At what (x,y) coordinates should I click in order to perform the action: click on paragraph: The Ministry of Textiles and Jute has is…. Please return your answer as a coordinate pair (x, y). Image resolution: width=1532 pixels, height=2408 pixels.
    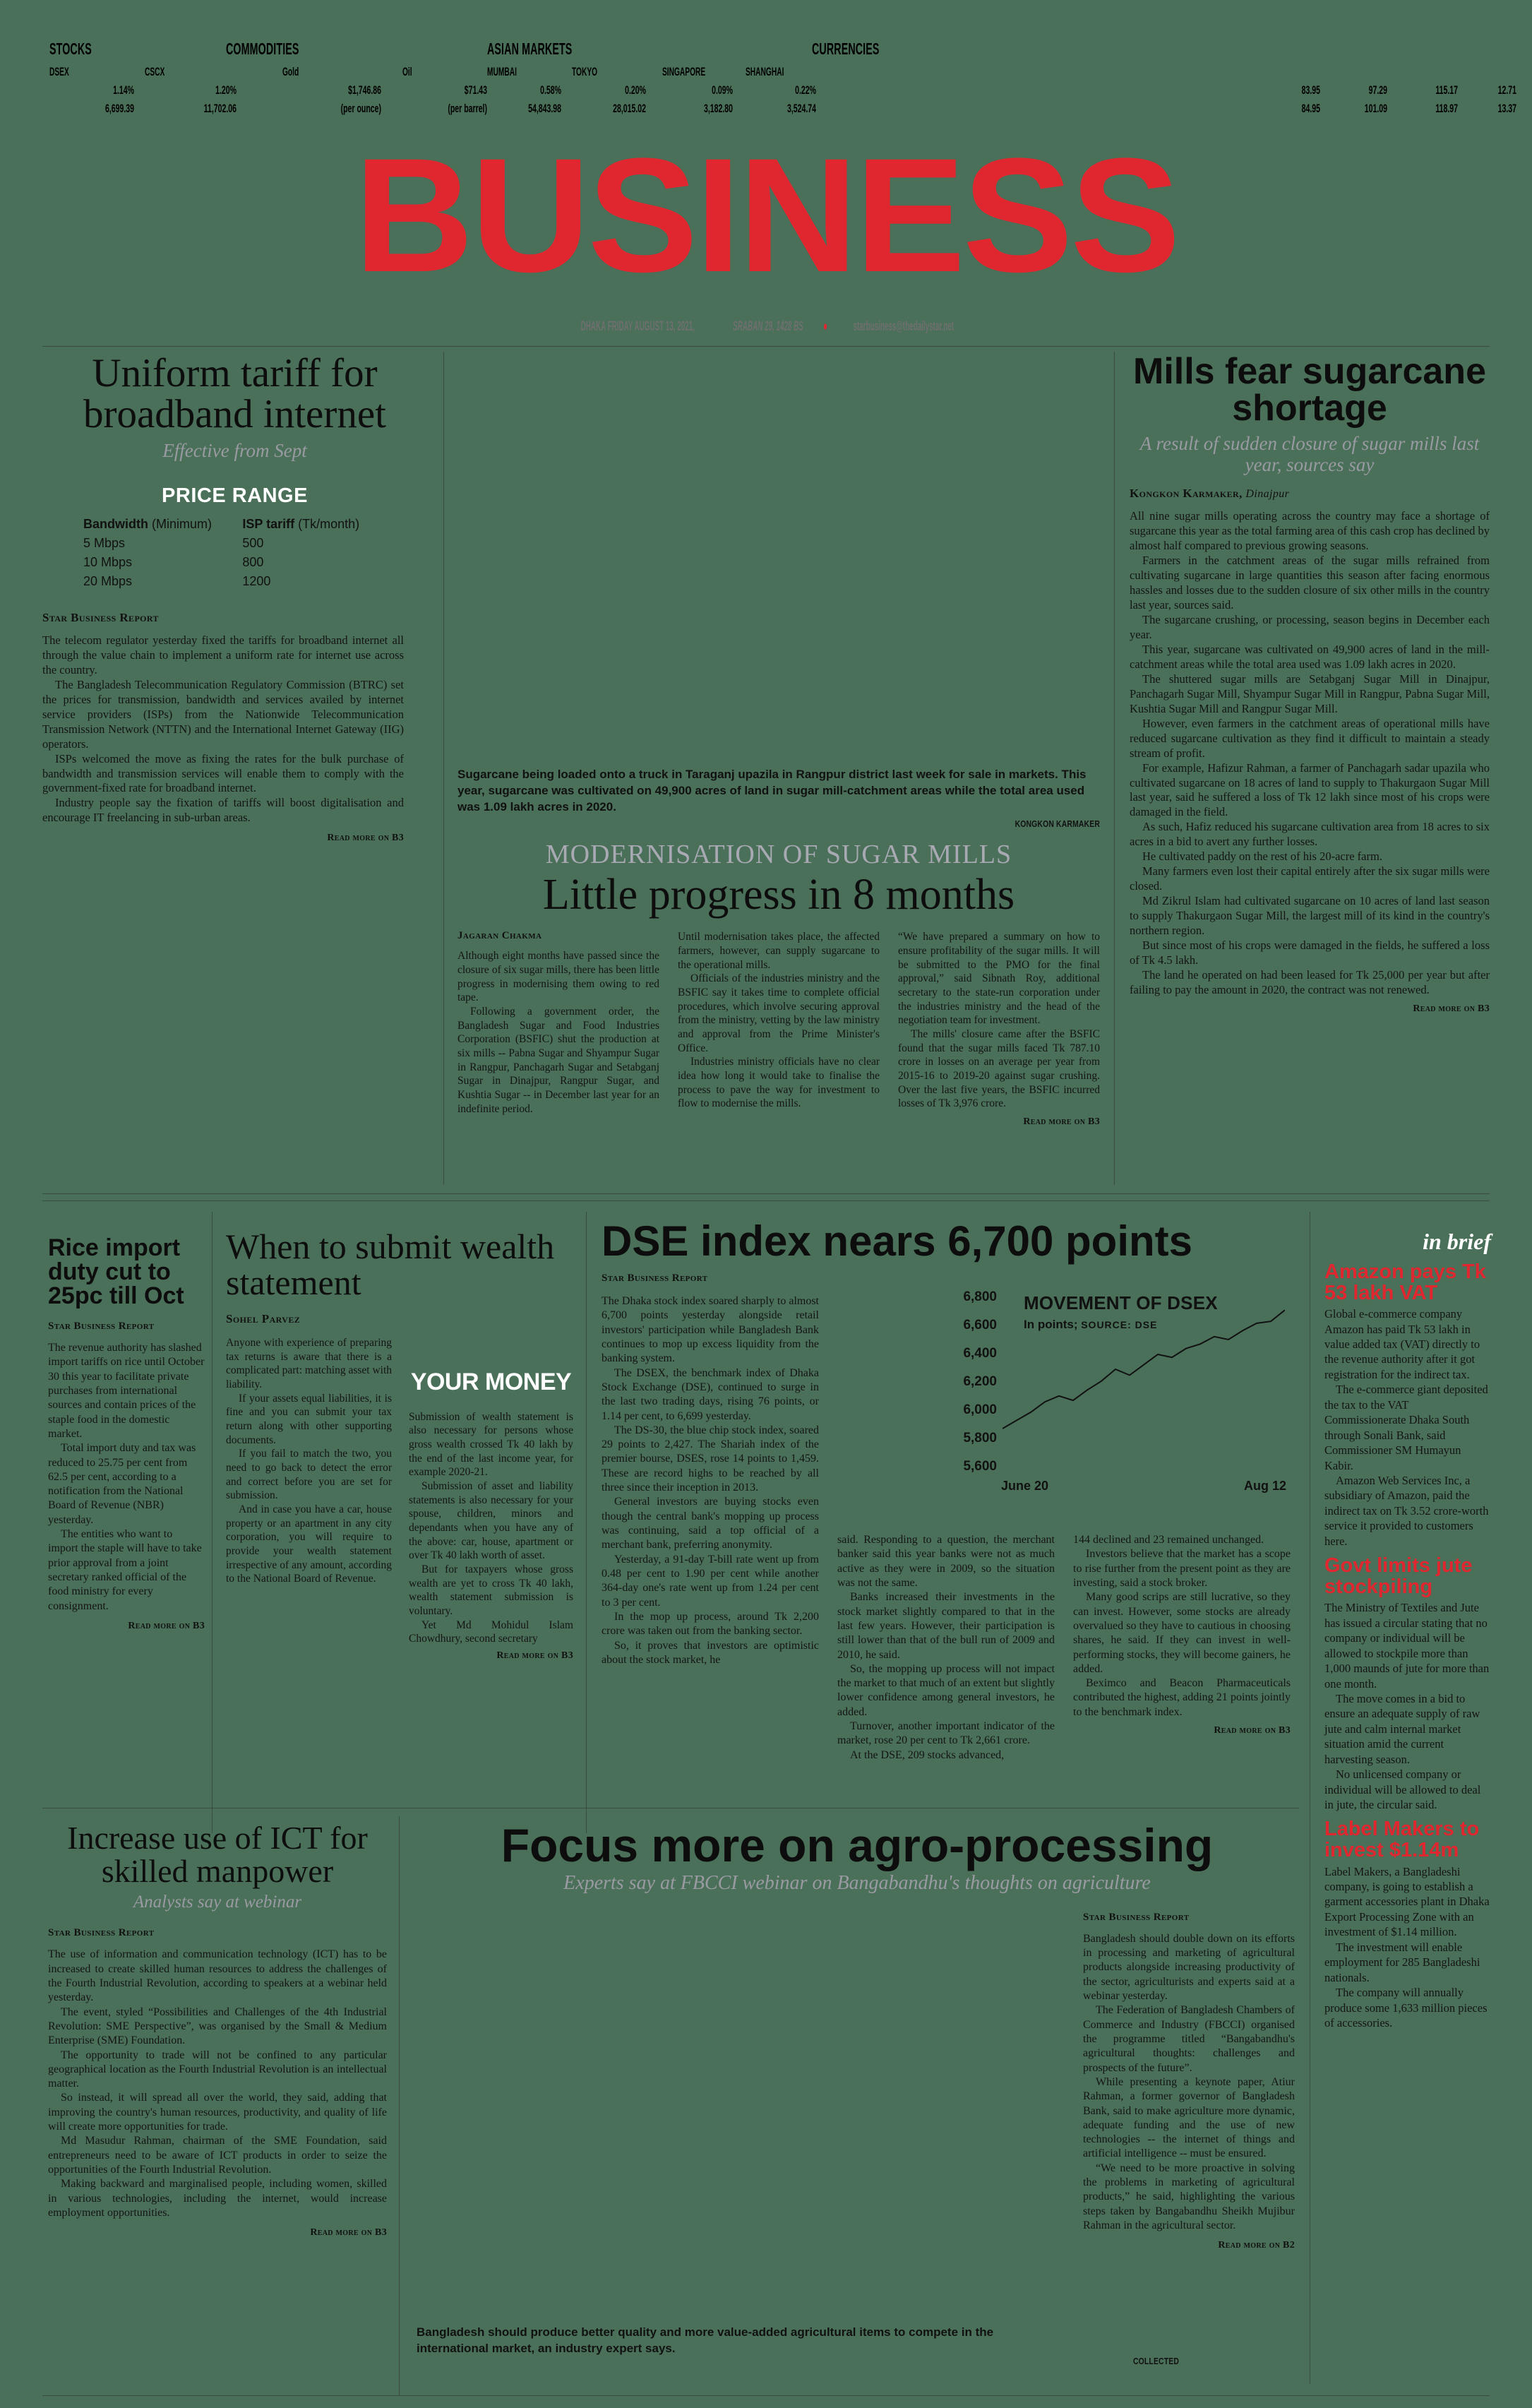
    Looking at the image, I should click on (1407, 1646).